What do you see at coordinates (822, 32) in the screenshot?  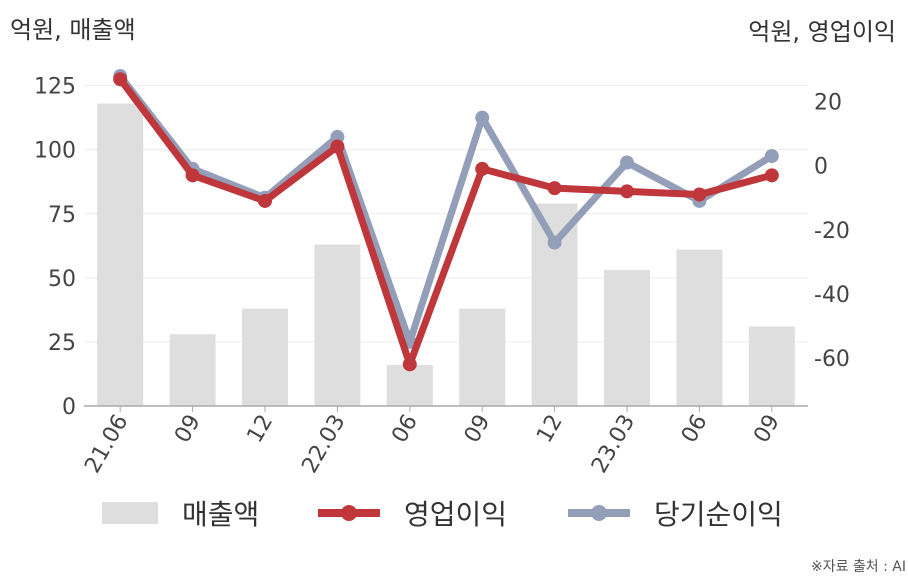 I see `right-axis-unit-label: 억원, 영업이익` at bounding box center [822, 32].